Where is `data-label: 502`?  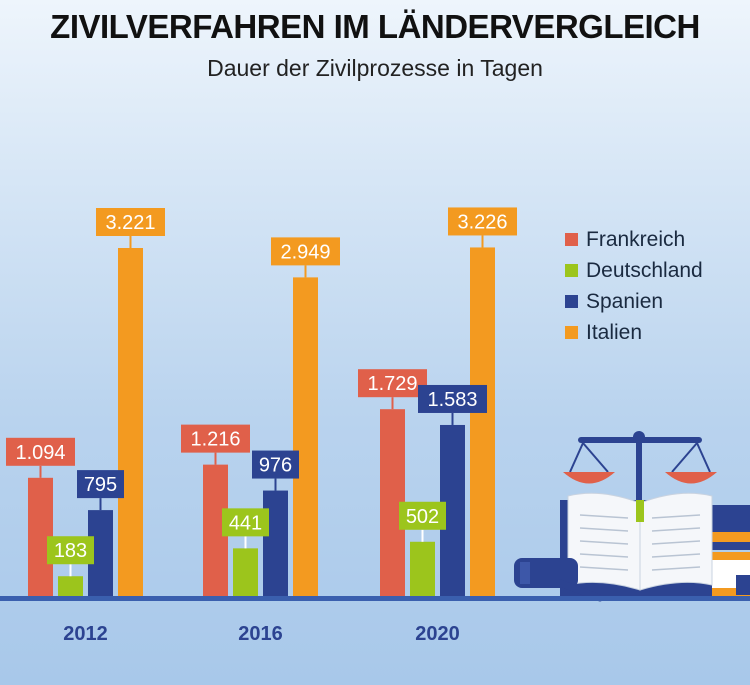 data-label: 502 is located at coordinates (422, 517).